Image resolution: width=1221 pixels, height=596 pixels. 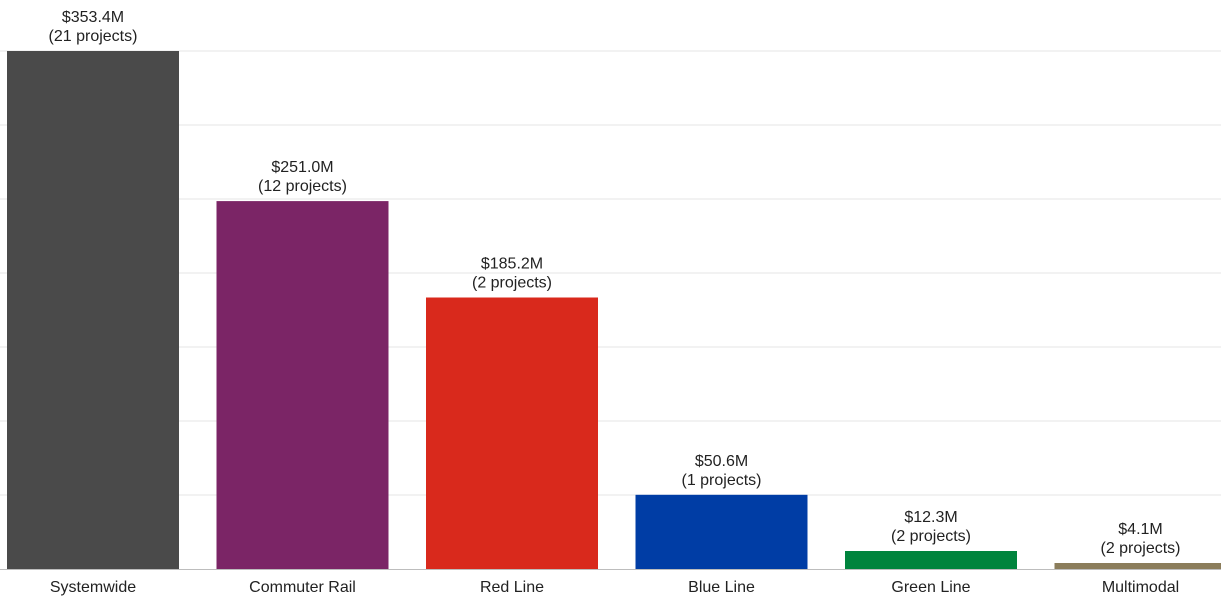 What do you see at coordinates (93, 587) in the screenshot?
I see `x-tick-label: Systemwide` at bounding box center [93, 587].